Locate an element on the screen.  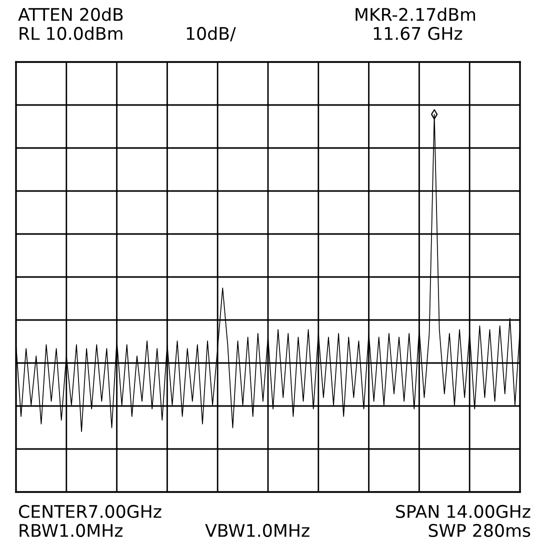
text: CENTER7.00GHz is located at coordinates (90, 511).